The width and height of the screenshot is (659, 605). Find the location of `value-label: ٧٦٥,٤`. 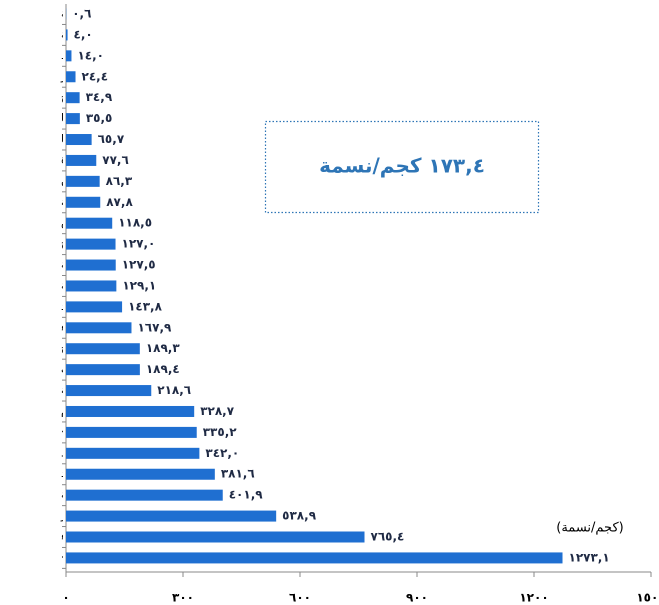

value-label: ٧٦٥,٤ is located at coordinates (388, 537).